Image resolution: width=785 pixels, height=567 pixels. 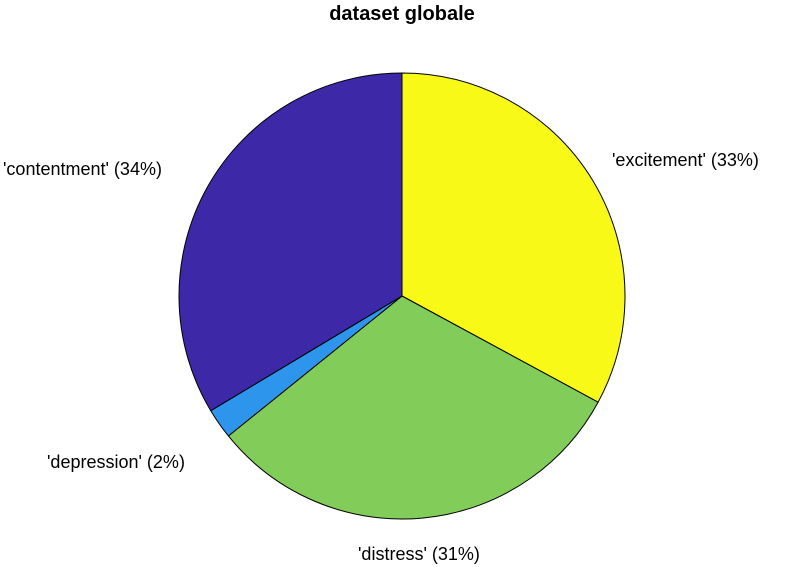 What do you see at coordinates (419, 554) in the screenshot?
I see `slice-label-distress: 'distress' (31%)` at bounding box center [419, 554].